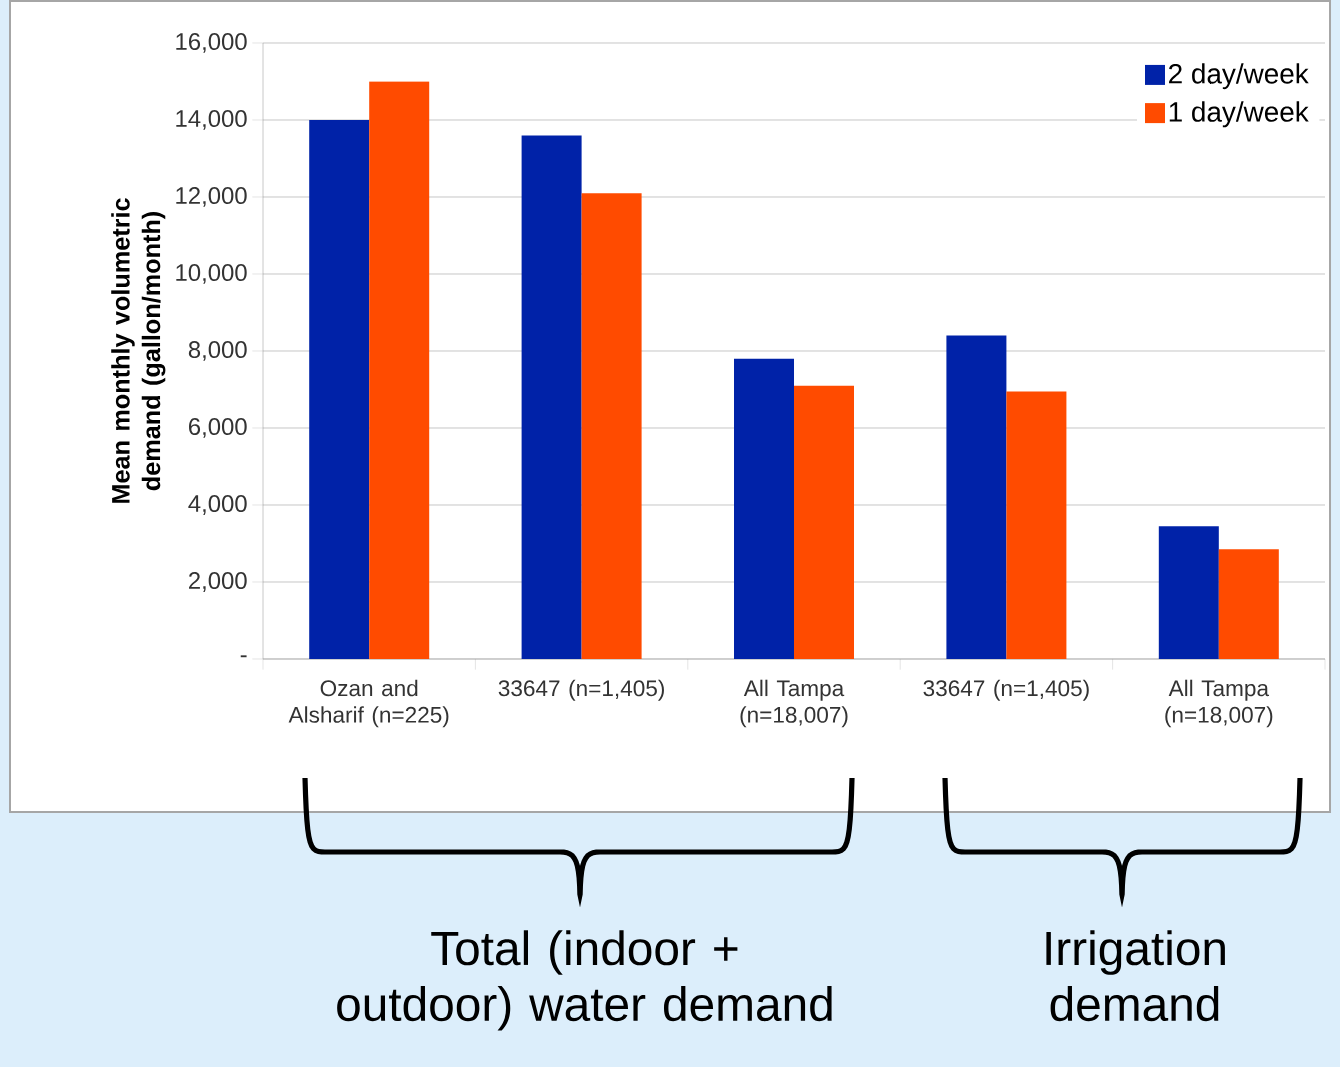 The height and width of the screenshot is (1067, 1340). Describe the element at coordinates (217, 505) in the screenshot. I see `y-tick-label: 4,000` at that location.